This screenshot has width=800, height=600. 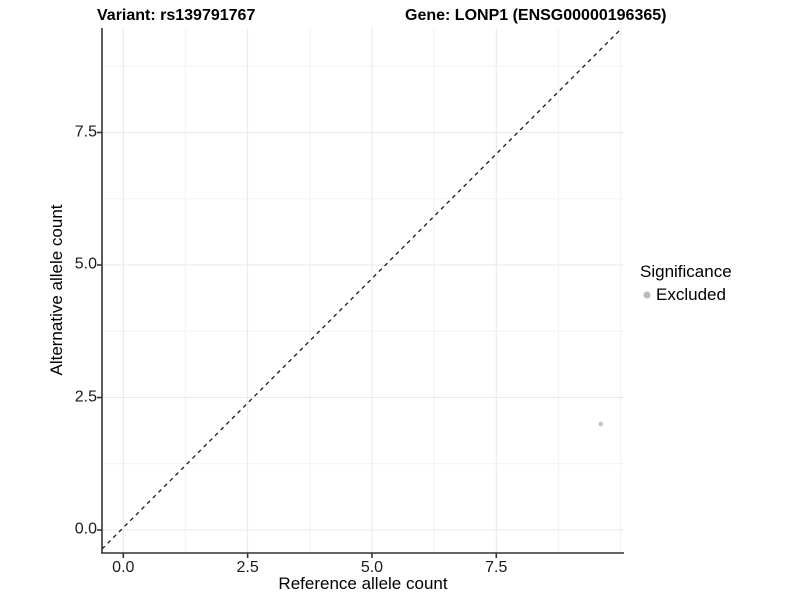 I want to click on y-tick-label: 7.5, so click(x=85, y=132).